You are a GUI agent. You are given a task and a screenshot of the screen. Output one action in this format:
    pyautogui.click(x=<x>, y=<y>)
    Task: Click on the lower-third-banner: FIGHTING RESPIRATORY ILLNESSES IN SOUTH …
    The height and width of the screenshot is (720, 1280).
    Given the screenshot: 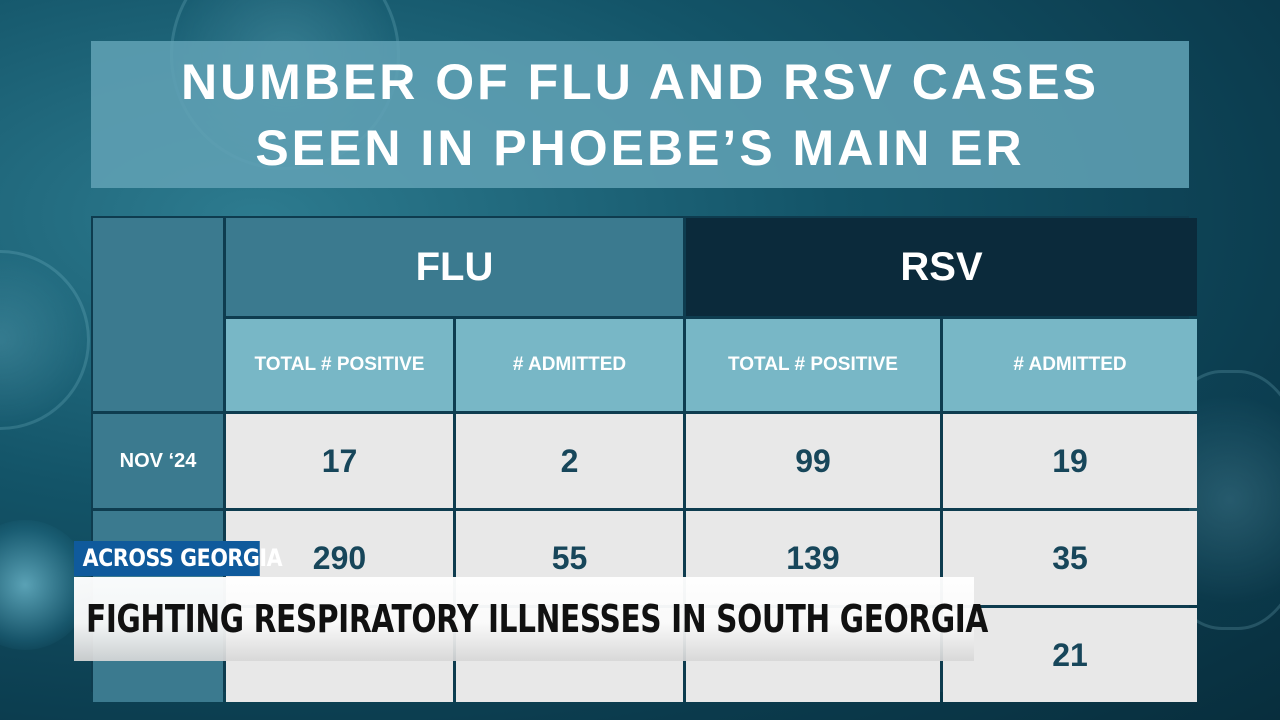 What is the action you would take?
    pyautogui.click(x=531, y=619)
    